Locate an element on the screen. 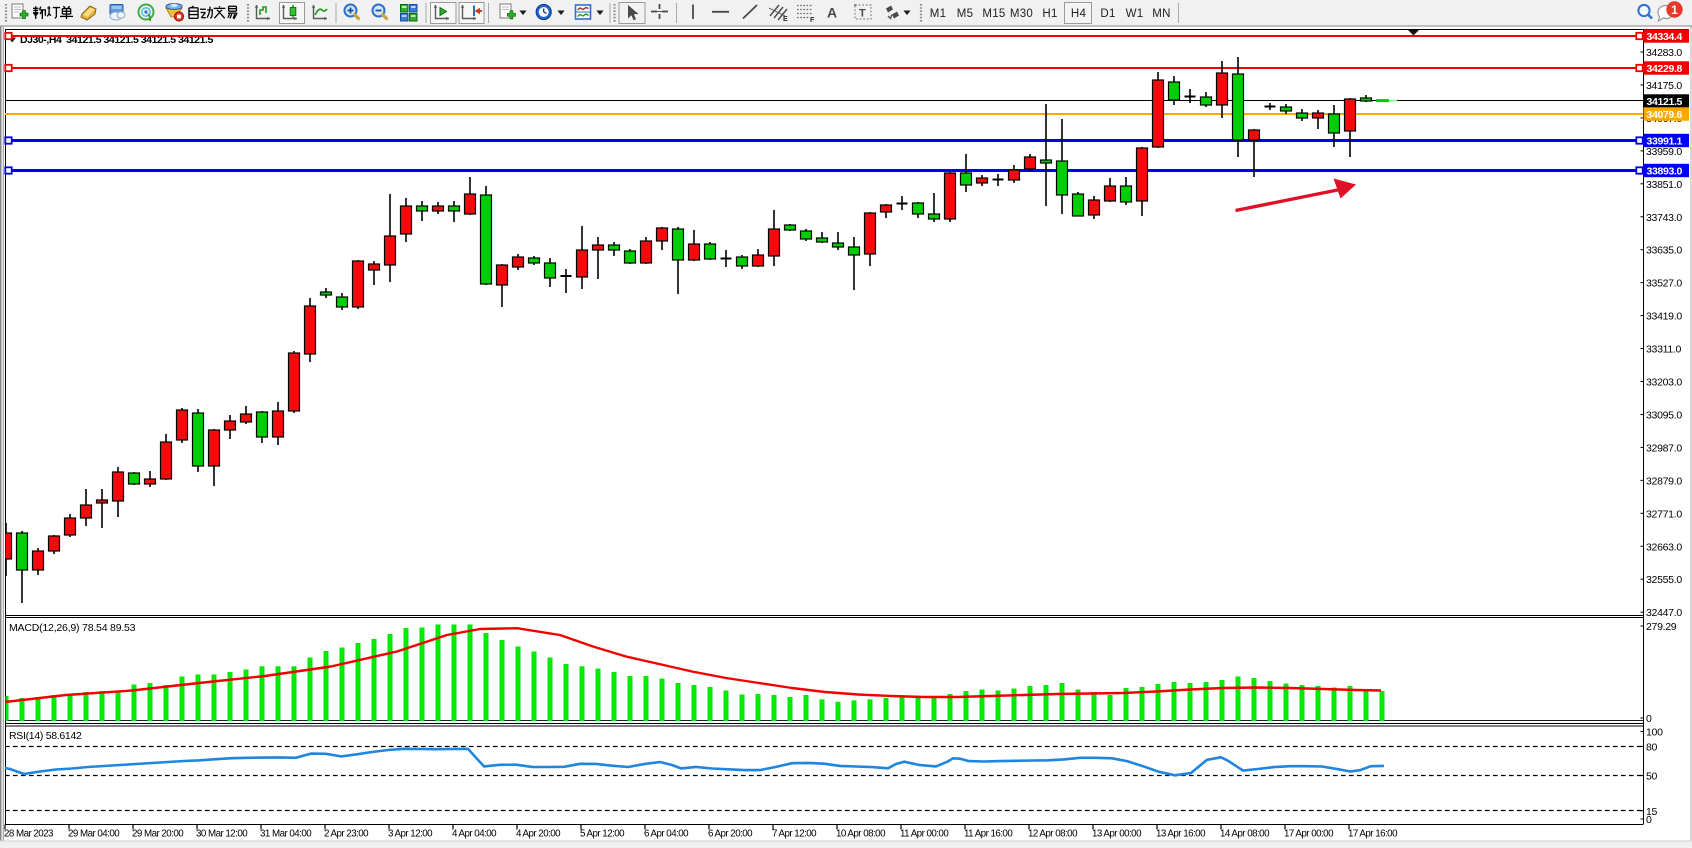 The image size is (1692, 848). svg-text: 33893.0 is located at coordinates (1665, 172).